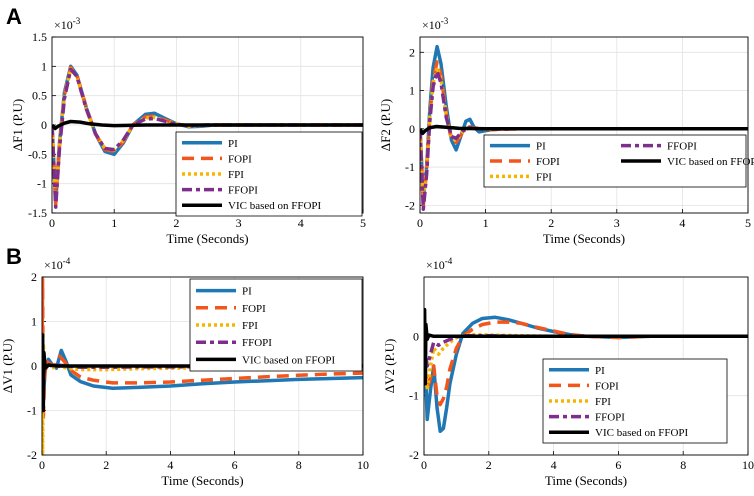  I want to click on panel-label-a: A, so click(14, 16).